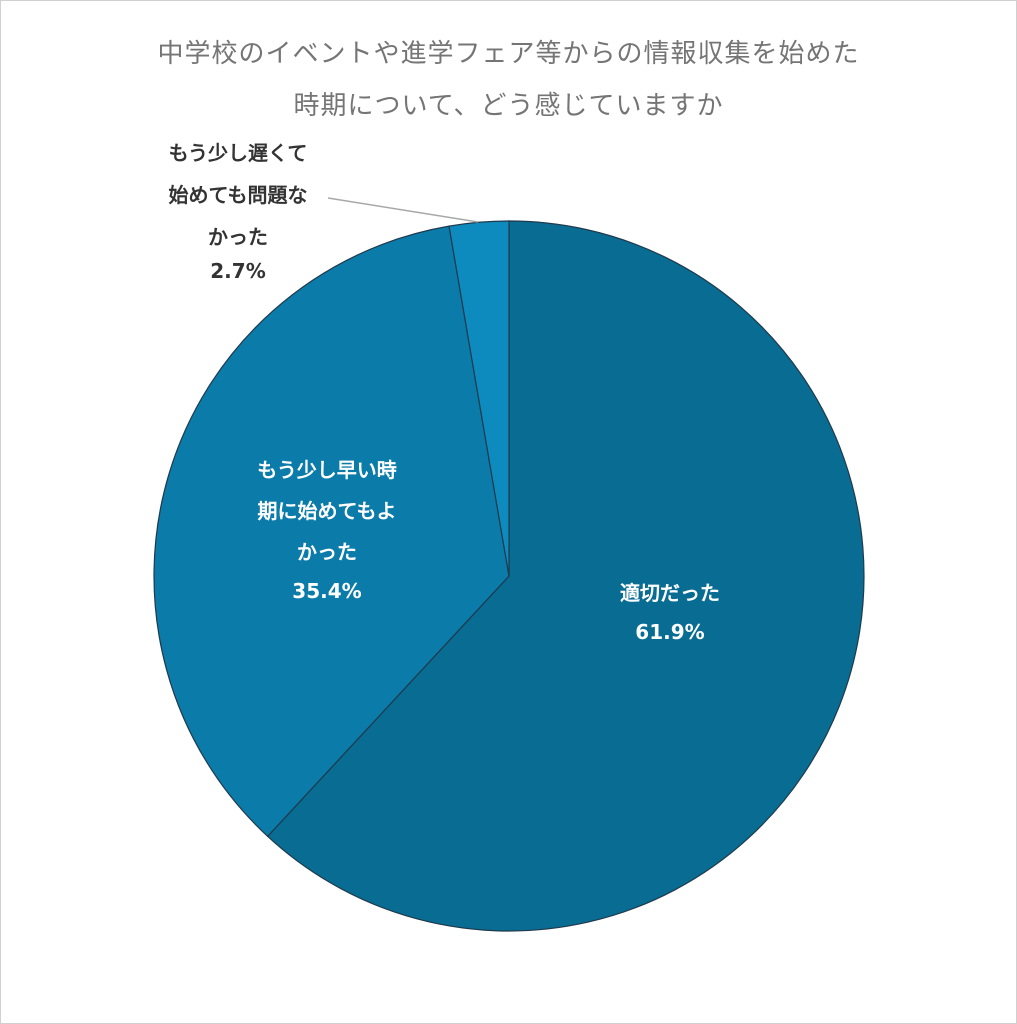 Image resolution: width=1017 pixels, height=1024 pixels. I want to click on slice-3-value: 2.7%, so click(237, 271).